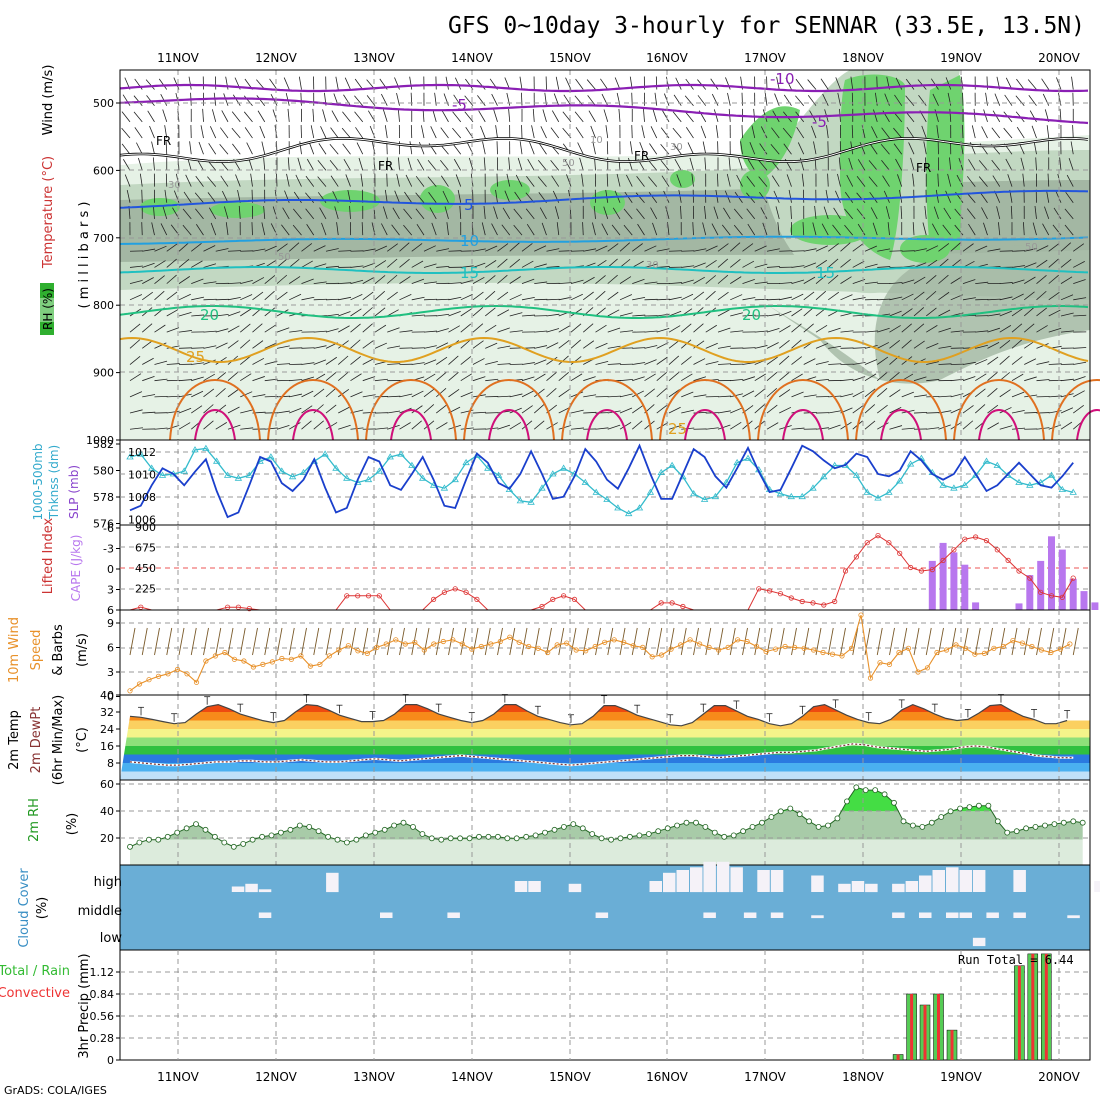 The width and height of the screenshot is (1100, 1100). What do you see at coordinates (682, 179) in the screenshot?
I see `rh-green-blob` at bounding box center [682, 179].